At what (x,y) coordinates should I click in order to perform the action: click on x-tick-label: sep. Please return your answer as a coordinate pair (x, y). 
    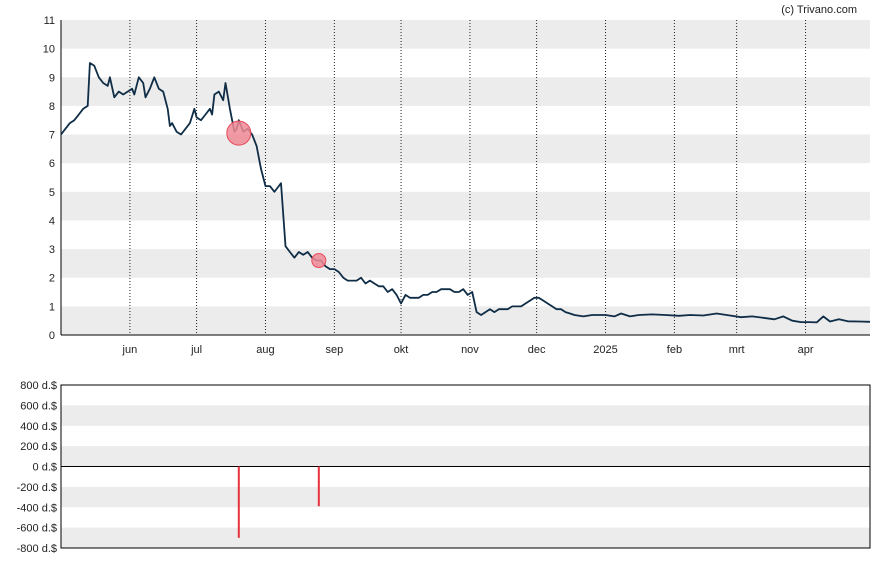
    Looking at the image, I should click on (334, 350).